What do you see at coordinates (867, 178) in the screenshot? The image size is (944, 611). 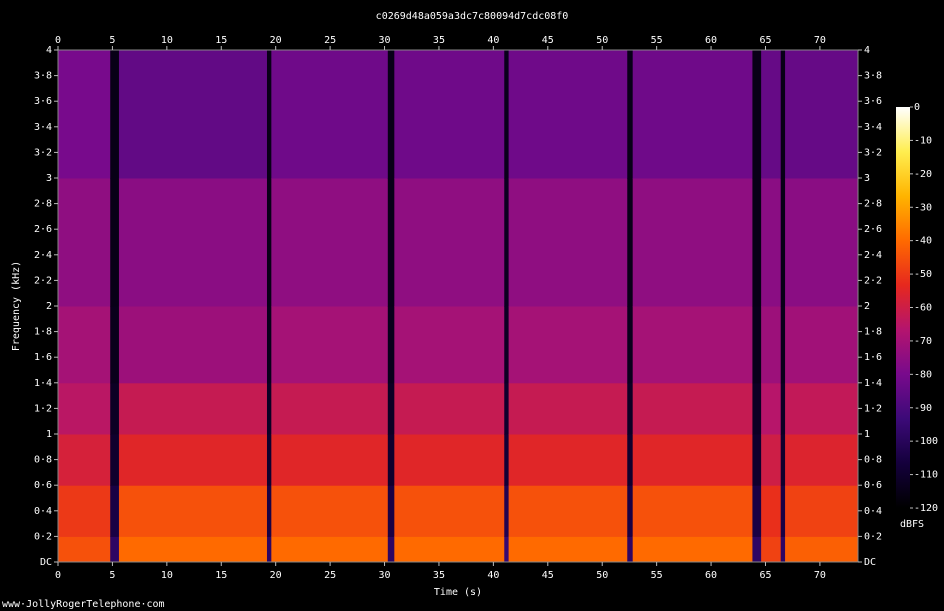 I see `y-tick-label: 3` at bounding box center [867, 178].